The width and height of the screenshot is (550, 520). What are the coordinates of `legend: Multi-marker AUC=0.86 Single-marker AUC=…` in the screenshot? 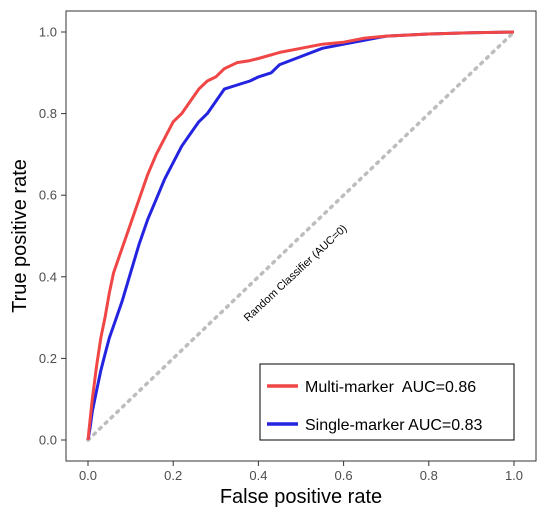 It's located at (387, 402).